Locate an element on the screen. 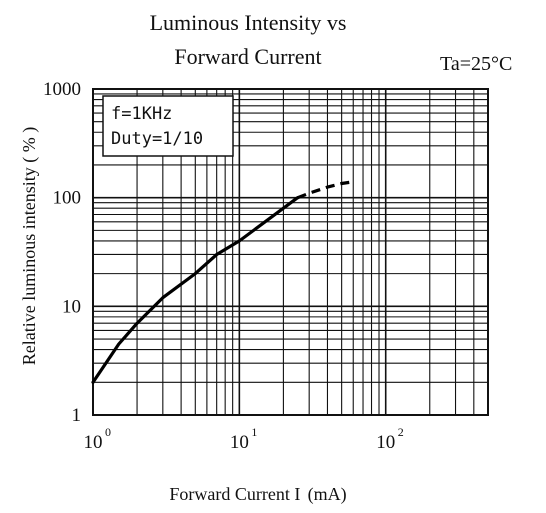 This screenshot has height=513, width=546. curve-solid is located at coordinates (195, 290).